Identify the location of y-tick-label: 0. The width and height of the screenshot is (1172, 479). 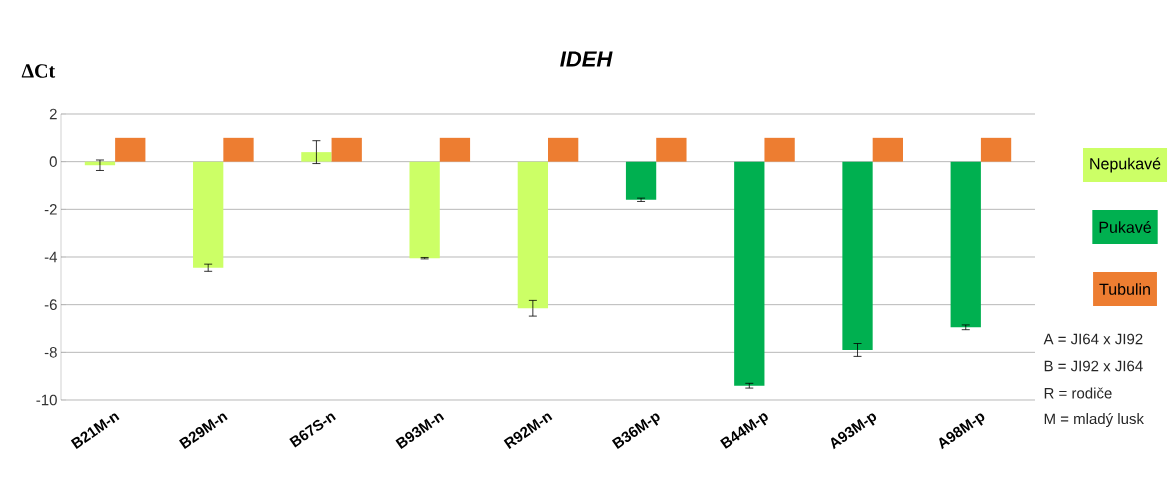
(53, 161).